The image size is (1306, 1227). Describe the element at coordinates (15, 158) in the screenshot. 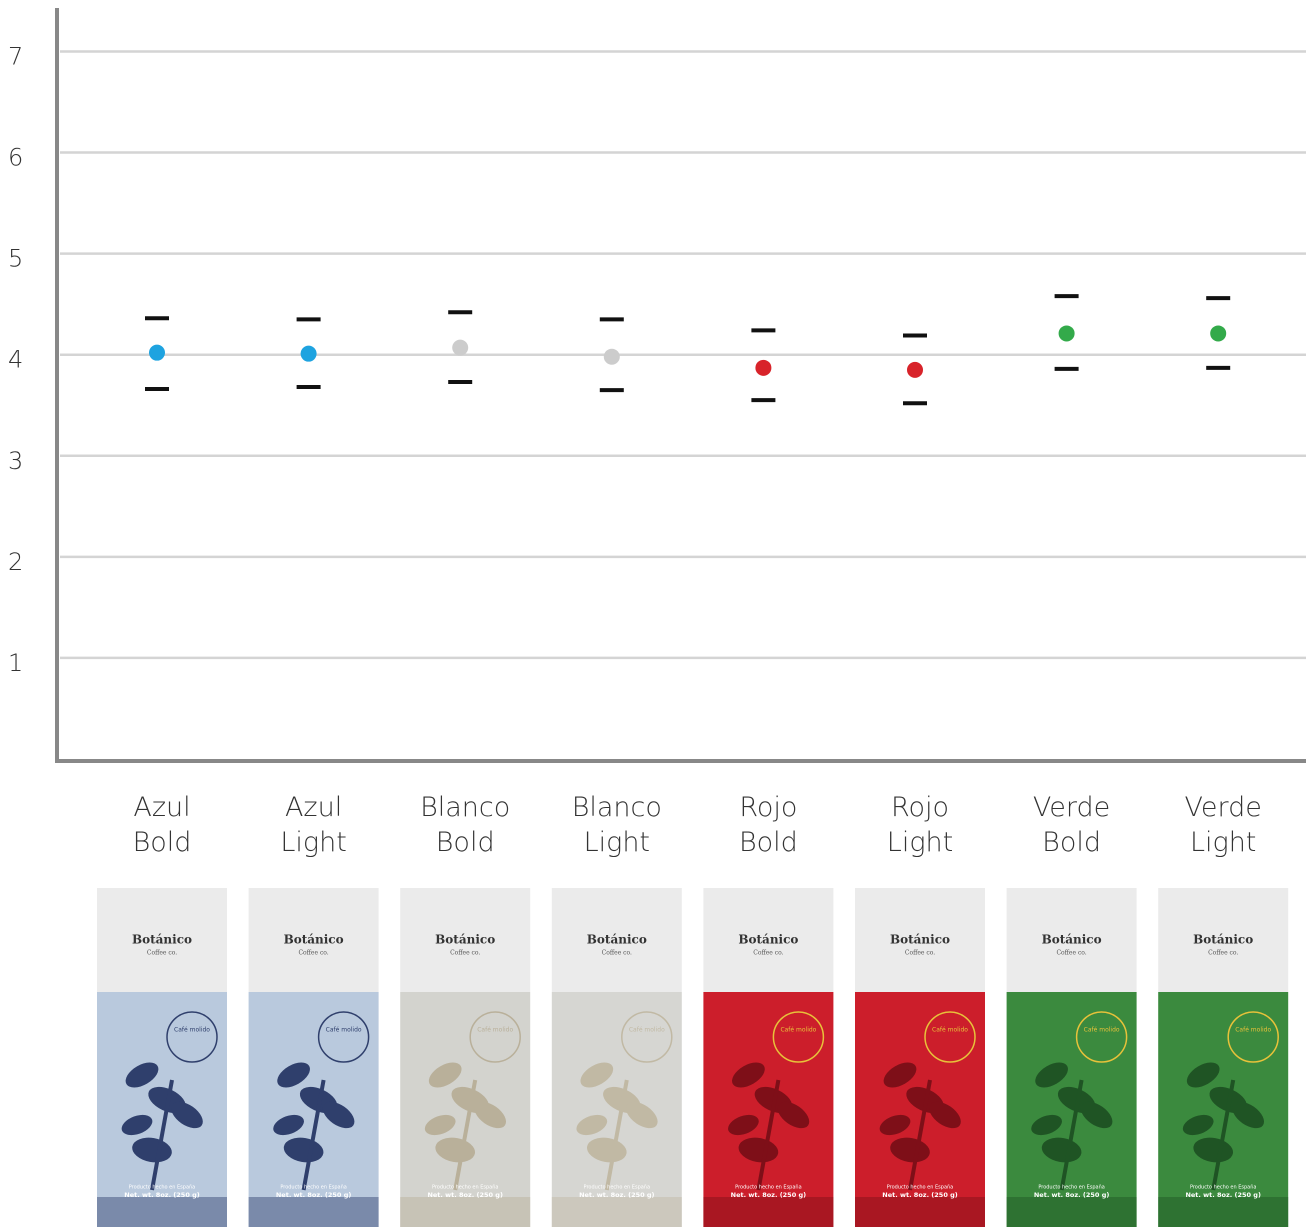

I see `y-tick-label: 6` at that location.